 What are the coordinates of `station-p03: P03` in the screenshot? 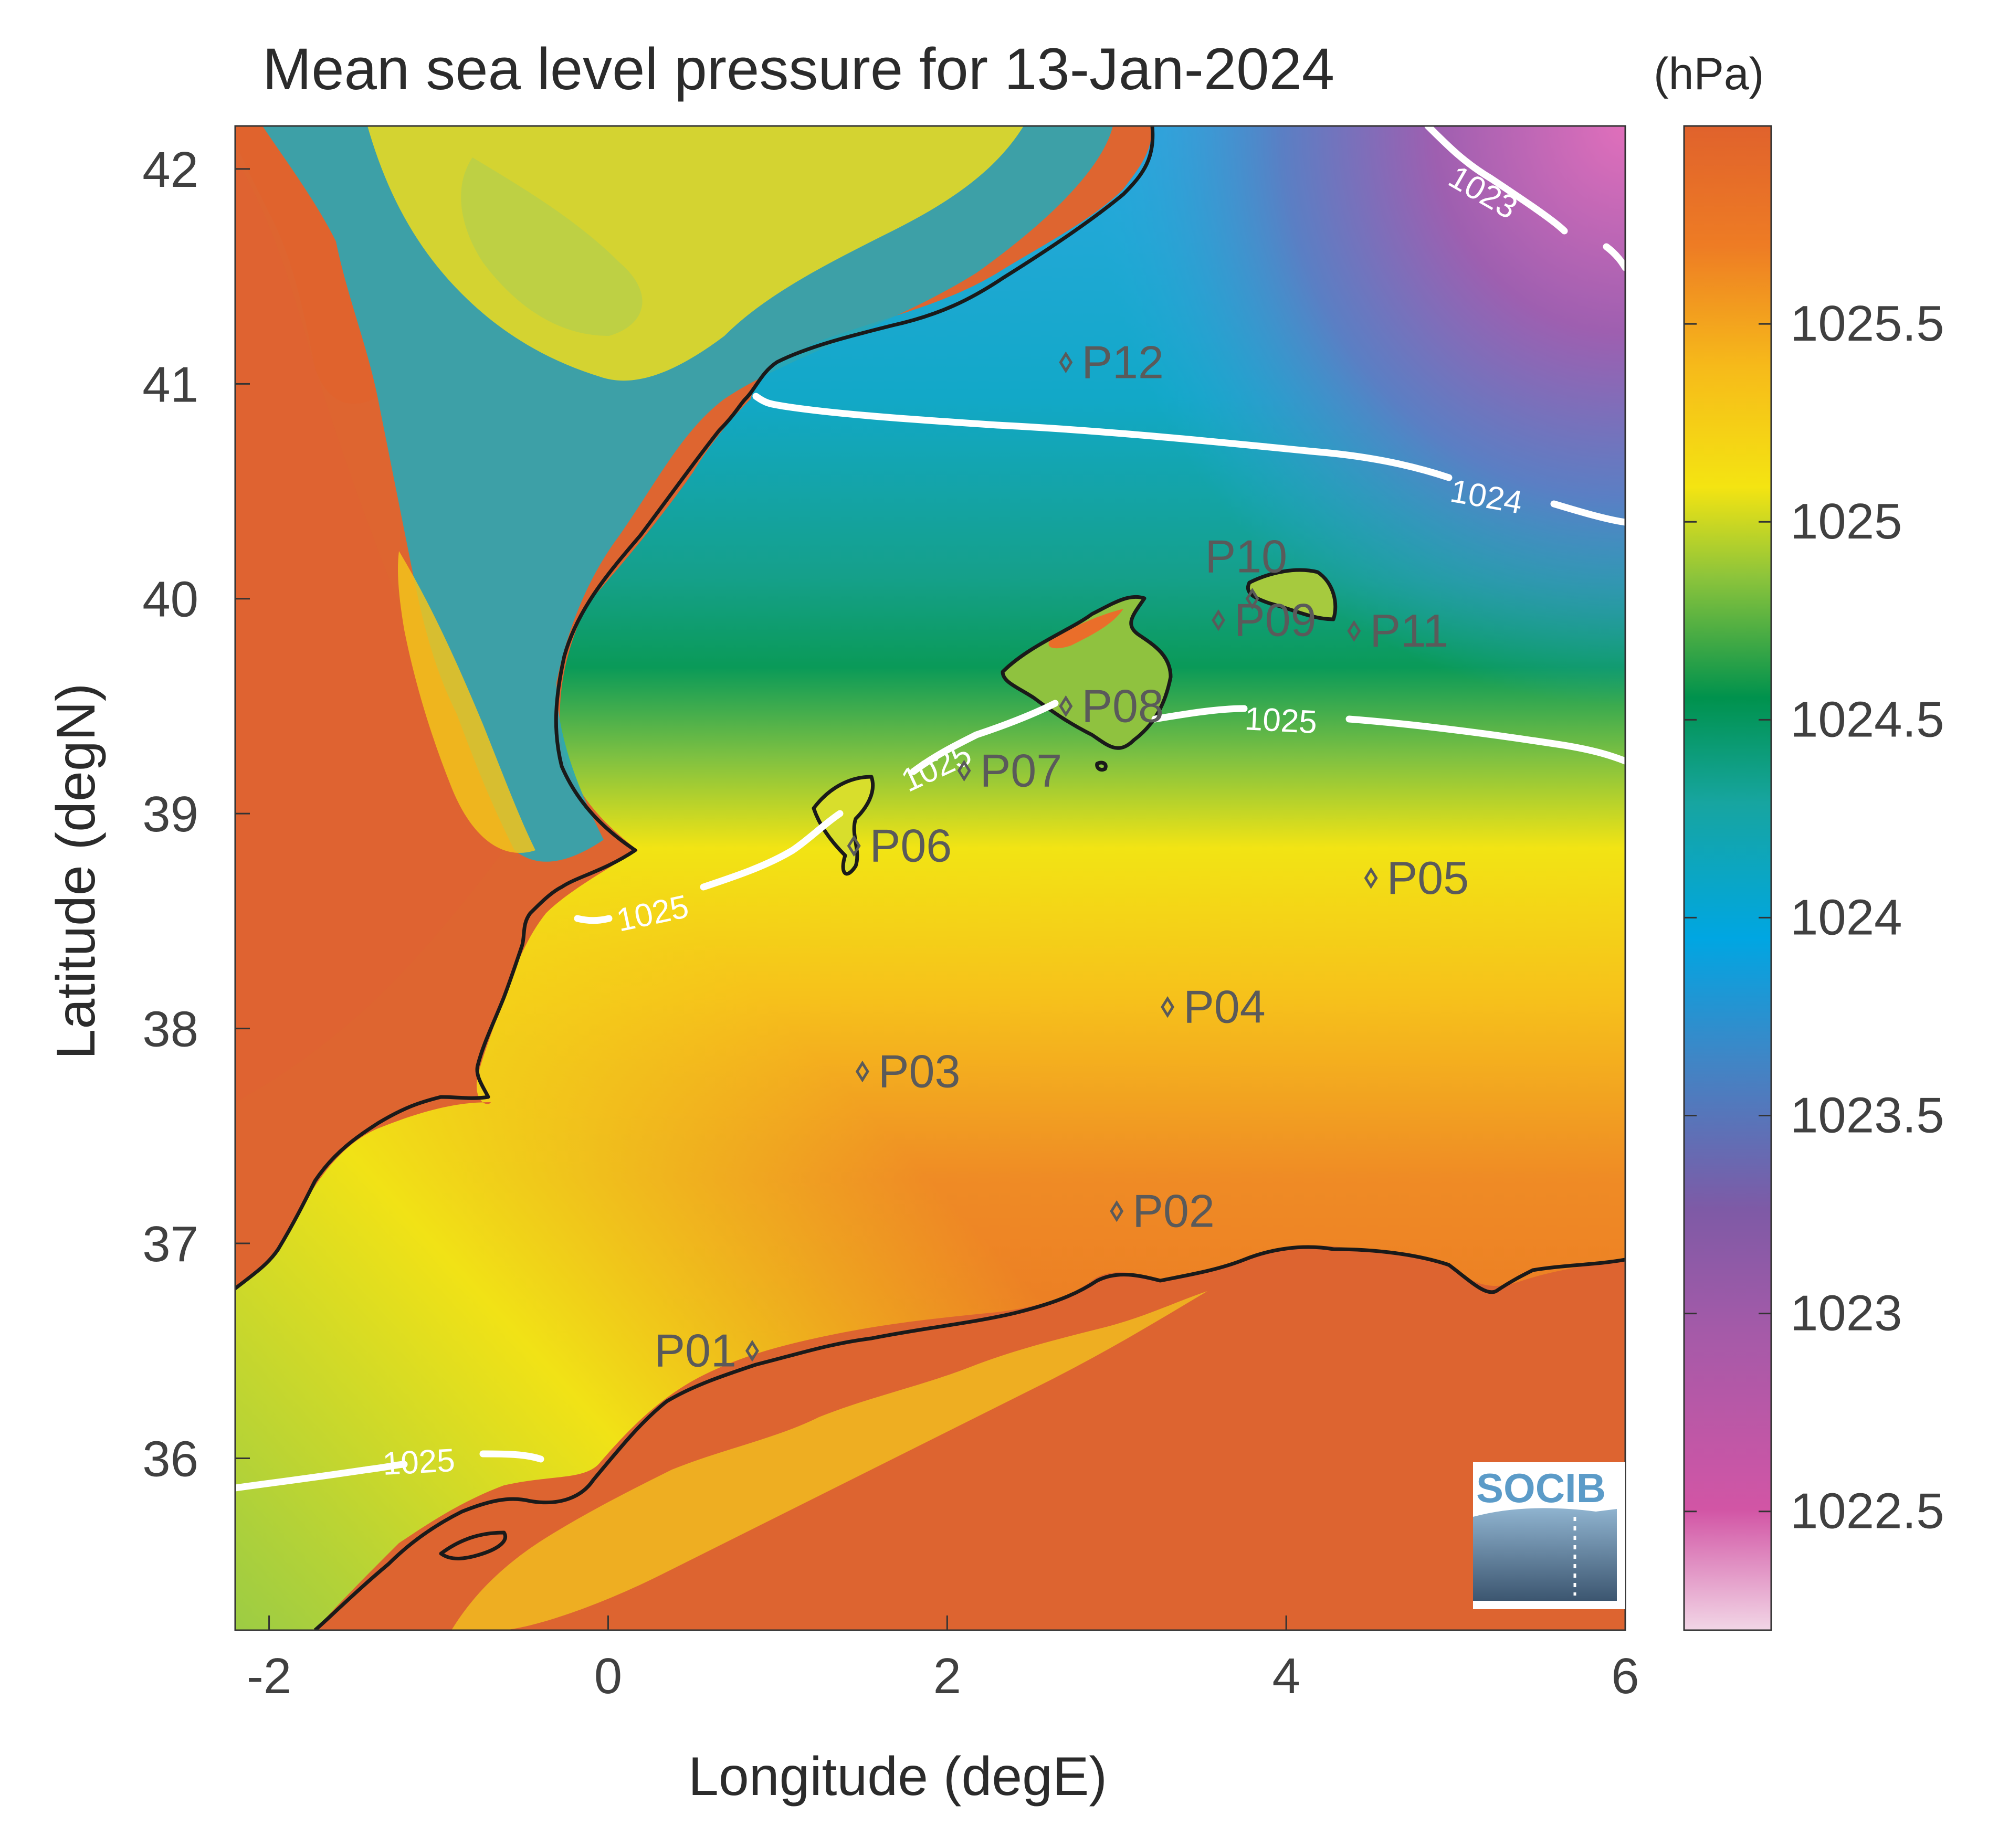 It's located at (908, 1071).